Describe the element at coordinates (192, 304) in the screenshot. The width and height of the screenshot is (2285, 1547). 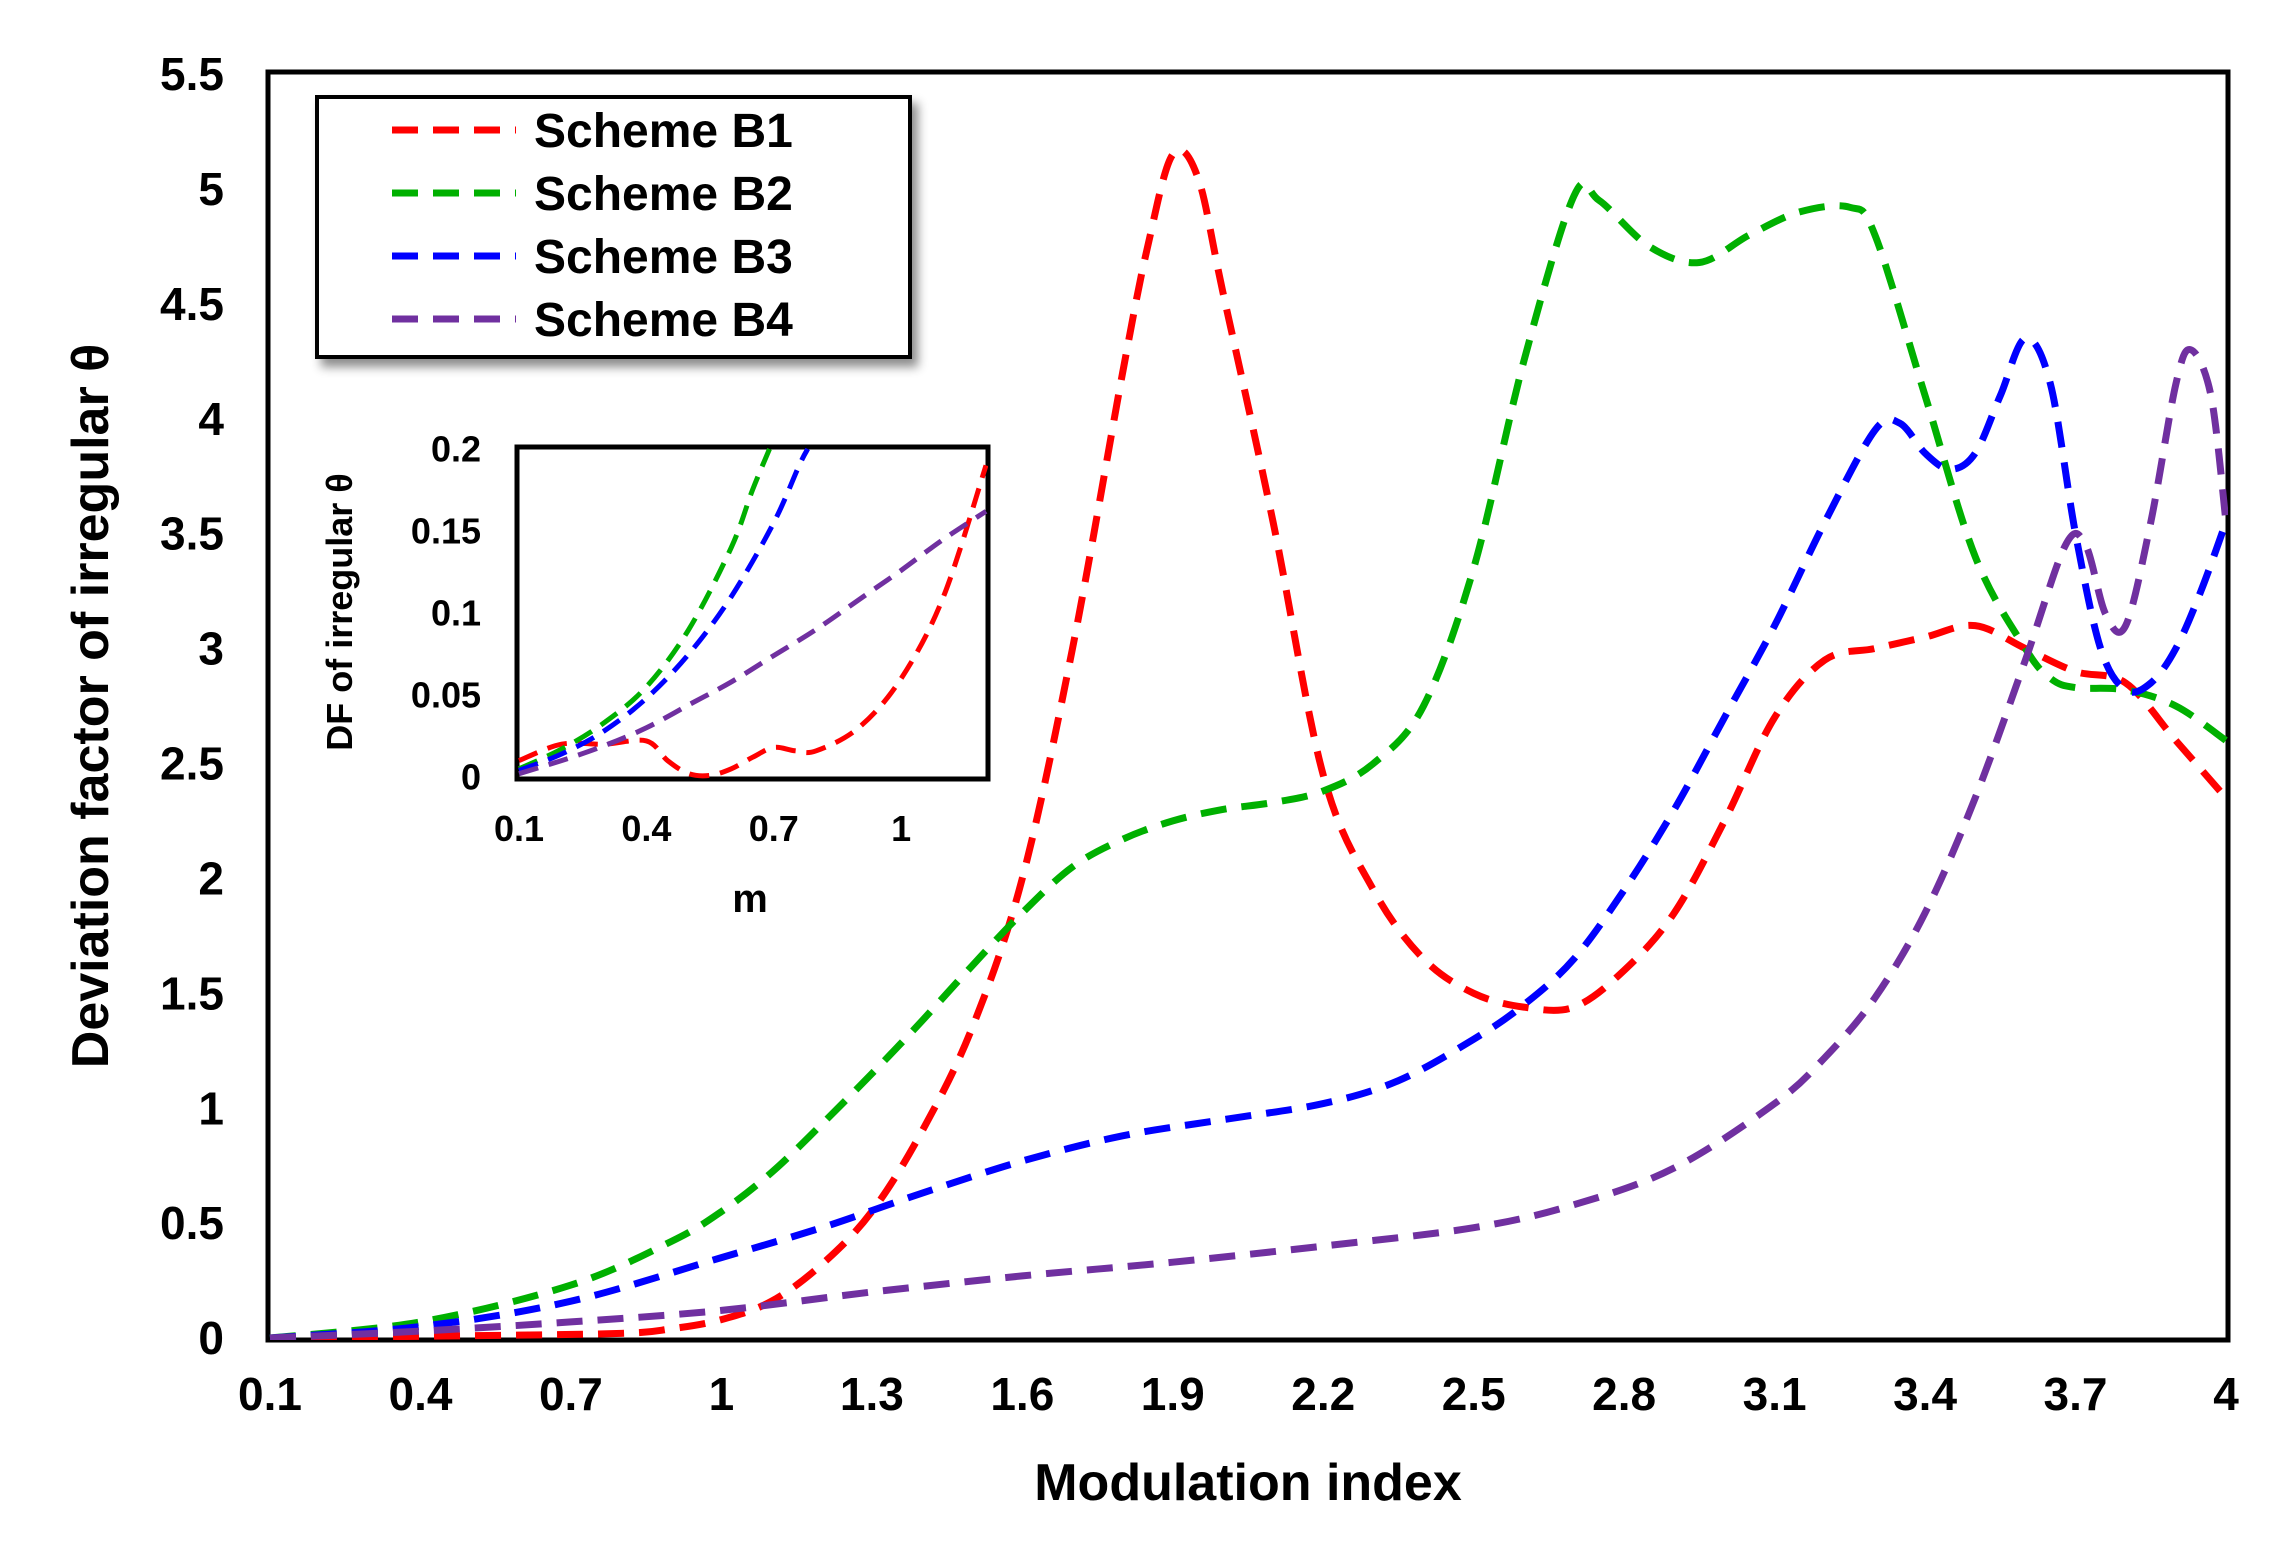
I see `y-tick-label: 4.5` at that location.